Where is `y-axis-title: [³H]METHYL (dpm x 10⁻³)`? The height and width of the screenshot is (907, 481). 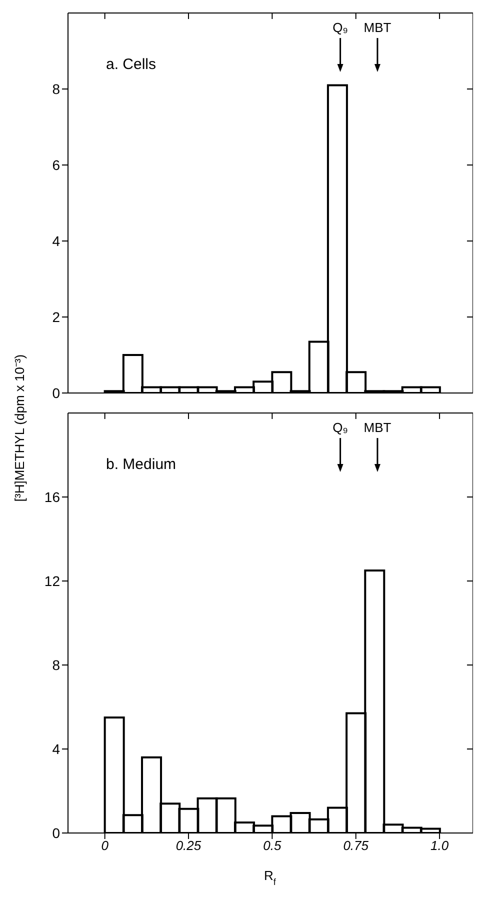 y-axis-title: [³H]METHYL (dpm x 10⁻³) is located at coordinates (19, 428).